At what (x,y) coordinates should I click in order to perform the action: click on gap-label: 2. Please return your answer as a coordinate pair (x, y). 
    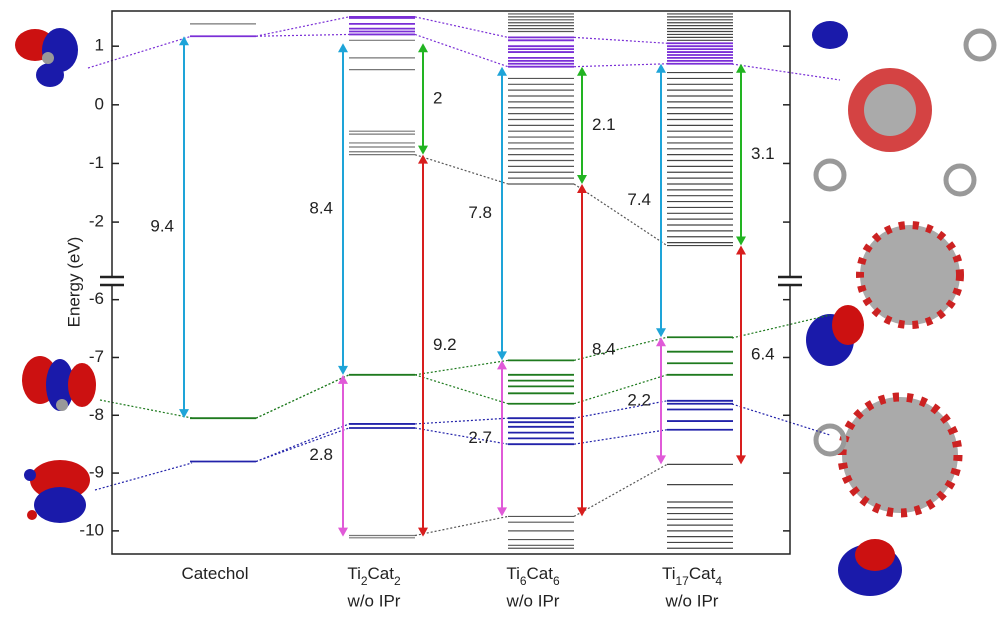
    Looking at the image, I should click on (437, 97).